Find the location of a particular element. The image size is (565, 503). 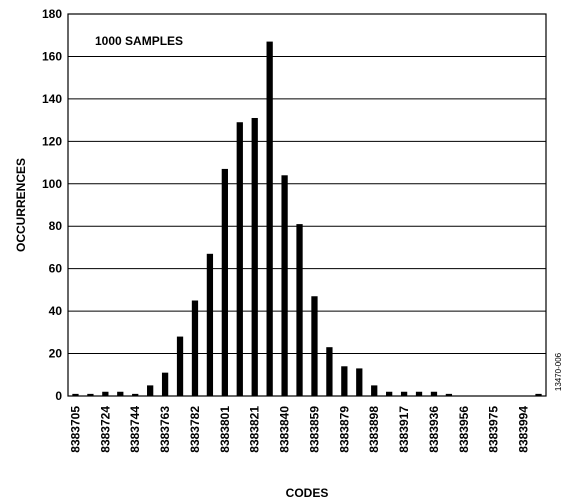

x-tick-label: 8383782 is located at coordinates (195, 429).